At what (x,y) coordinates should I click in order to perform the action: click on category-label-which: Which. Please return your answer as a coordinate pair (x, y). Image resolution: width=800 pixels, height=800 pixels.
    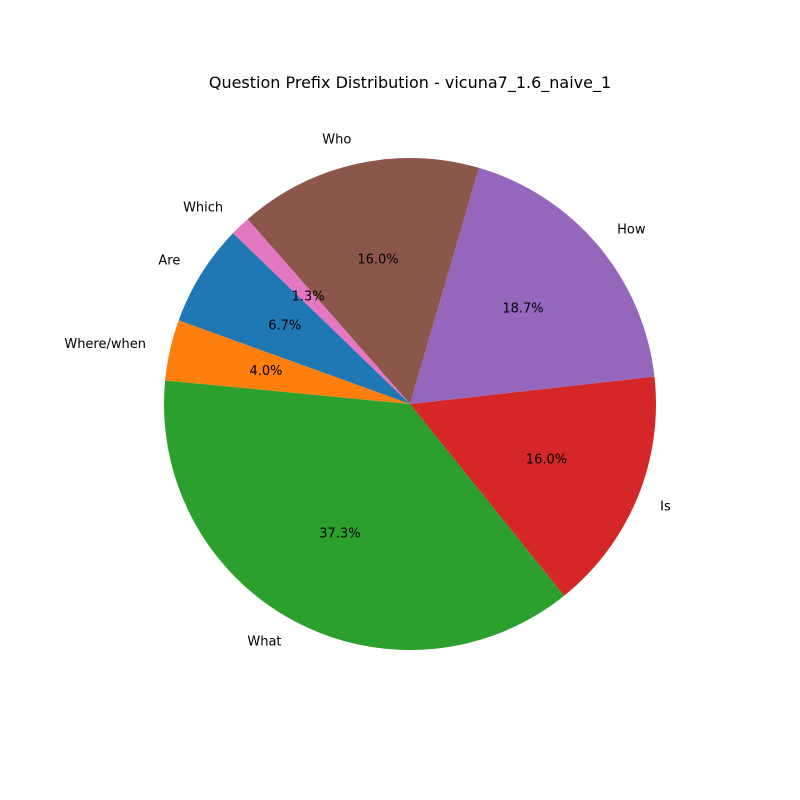
    Looking at the image, I should click on (203, 208).